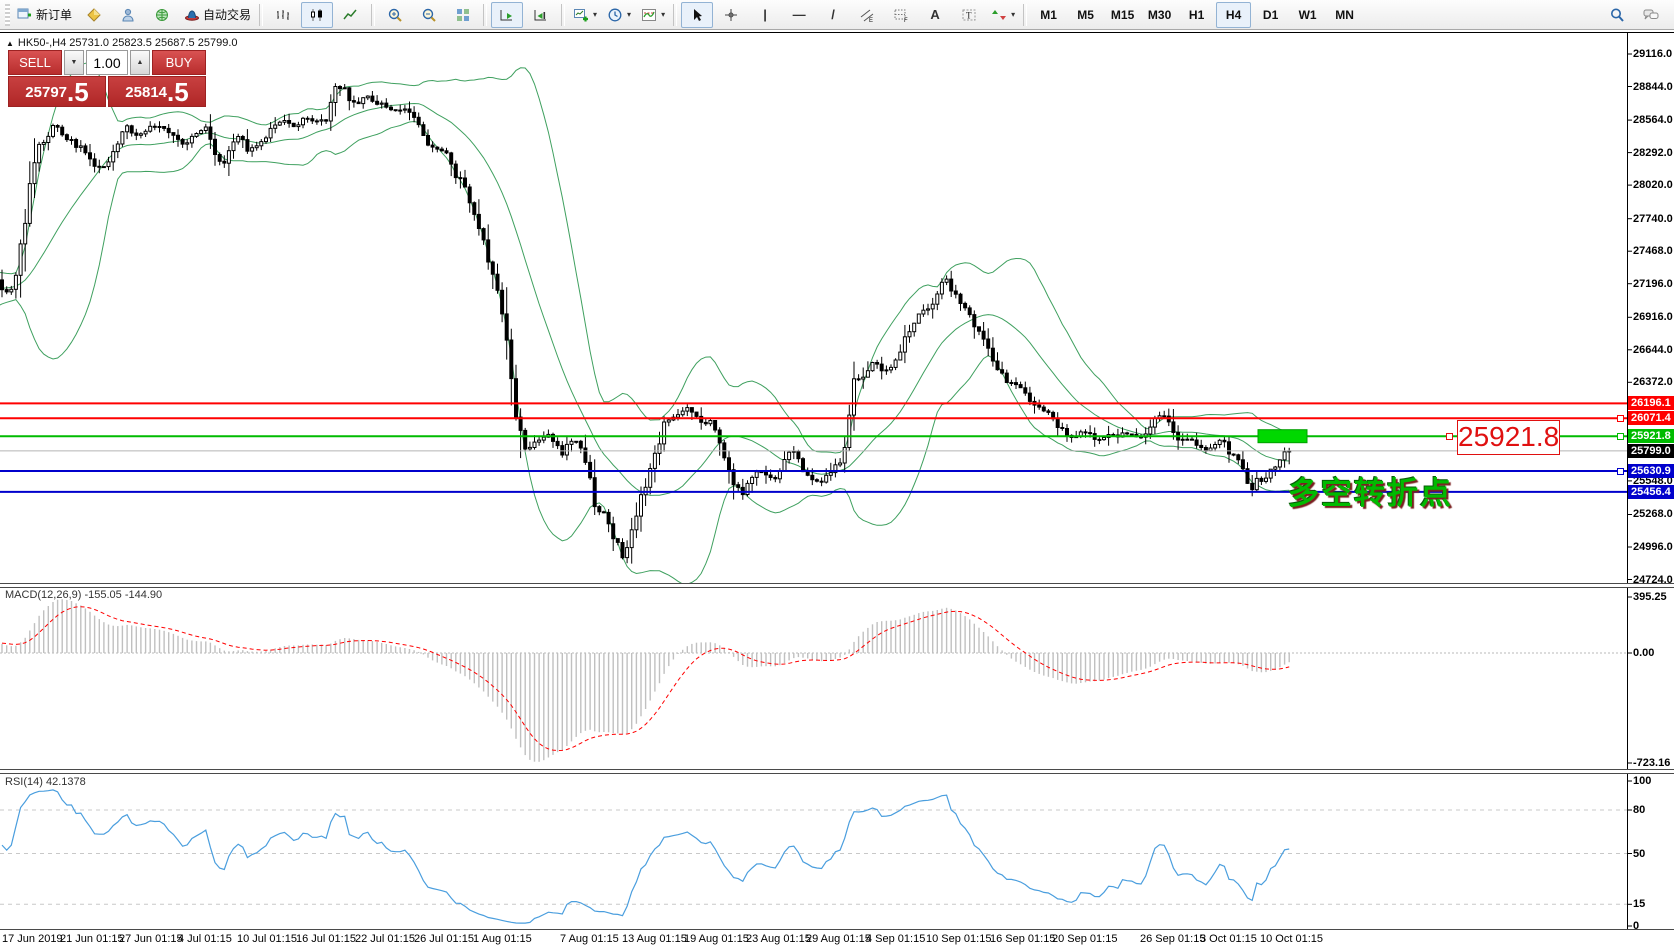  Describe the element at coordinates (123, 595) in the screenshot. I see `macd-values: -155.05 -144.90` at that location.